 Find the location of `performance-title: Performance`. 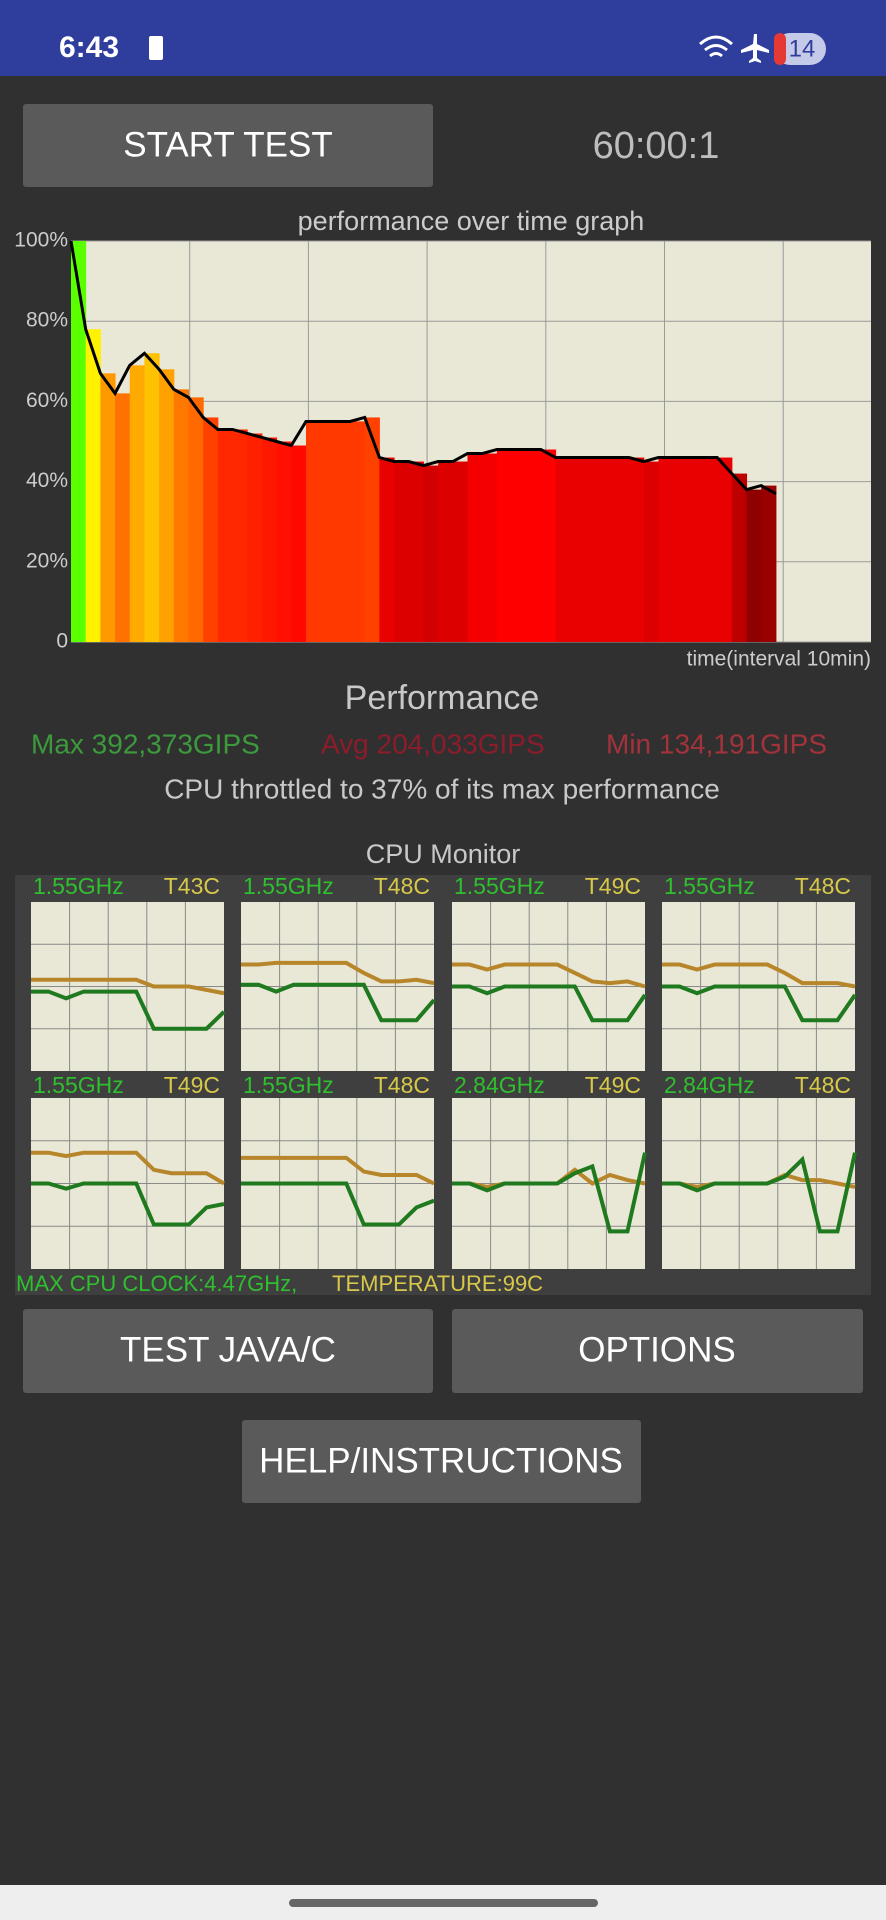

performance-title: Performance is located at coordinates (442, 698).